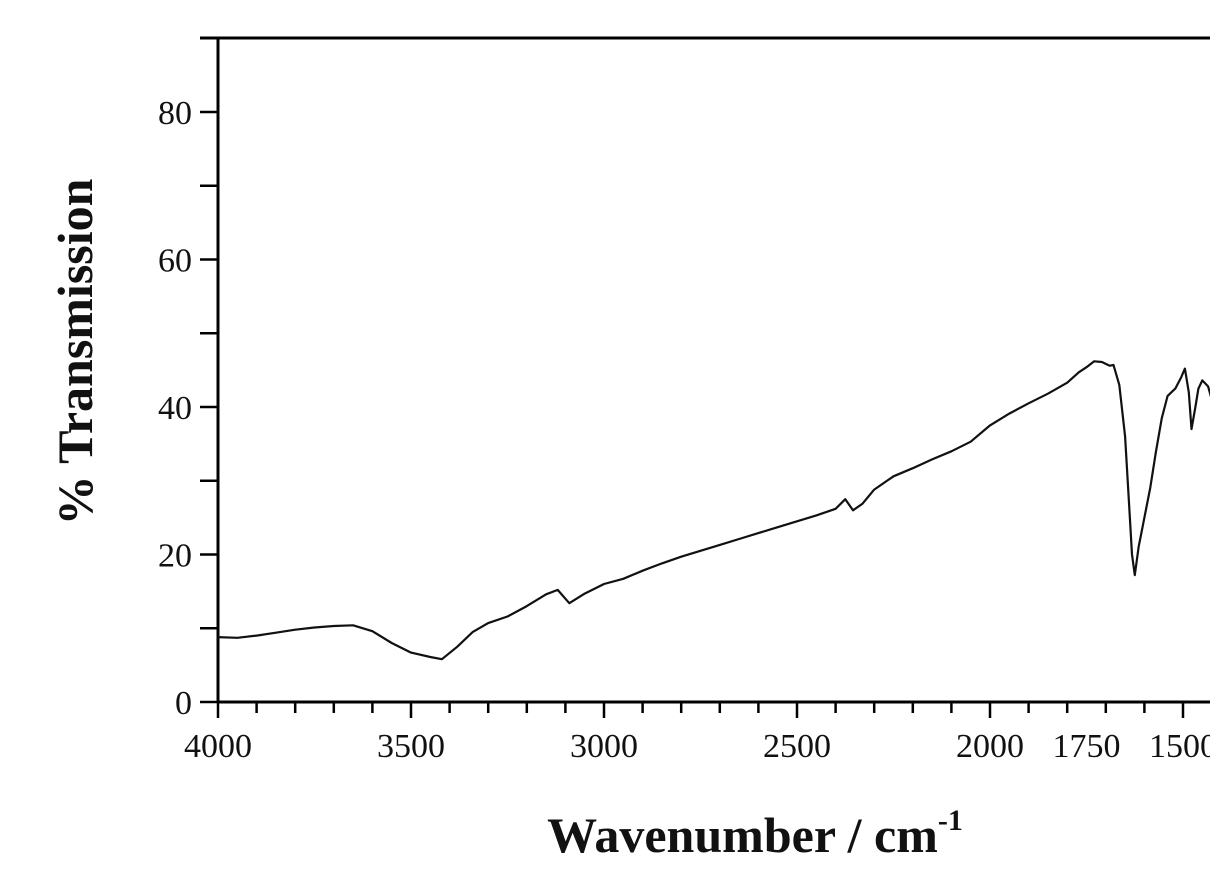 The width and height of the screenshot is (1210, 891). What do you see at coordinates (1179, 746) in the screenshot?
I see `x-tick-label: 1500` at bounding box center [1179, 746].